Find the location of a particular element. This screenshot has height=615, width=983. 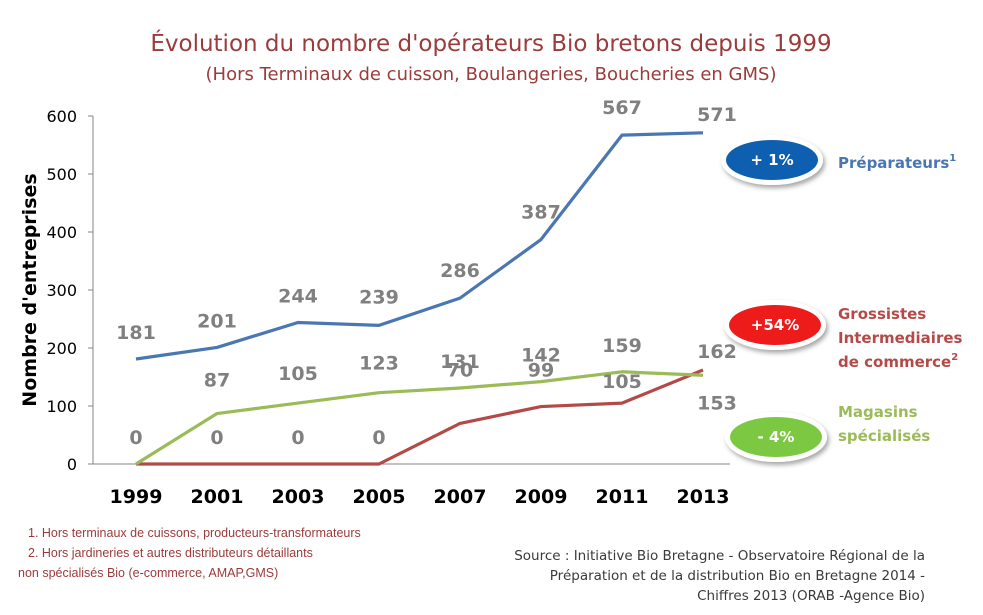

data-label-preparateurs: 239 is located at coordinates (379, 297).